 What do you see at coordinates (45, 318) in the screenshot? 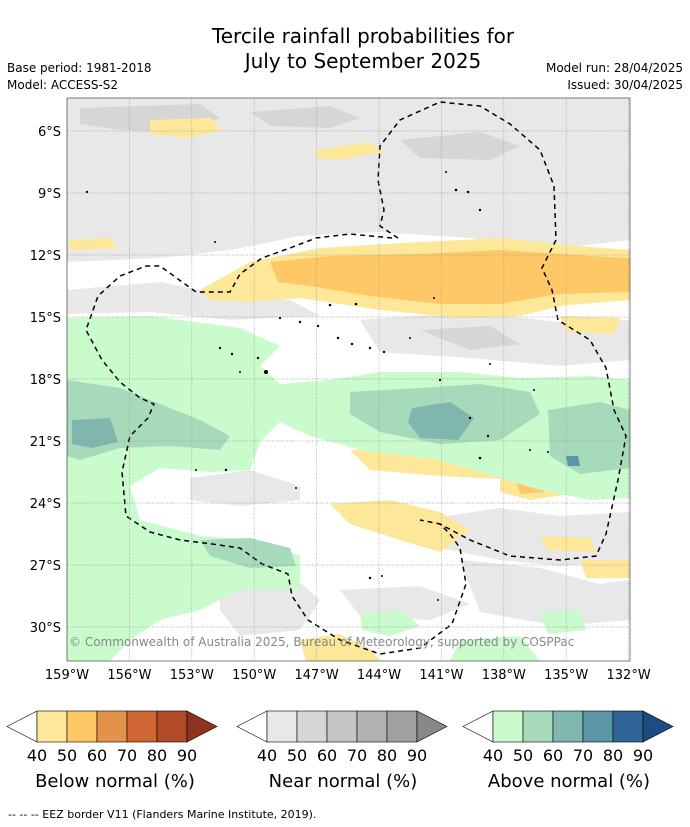
I see `lat-tick-label: 15°S` at bounding box center [45, 318].